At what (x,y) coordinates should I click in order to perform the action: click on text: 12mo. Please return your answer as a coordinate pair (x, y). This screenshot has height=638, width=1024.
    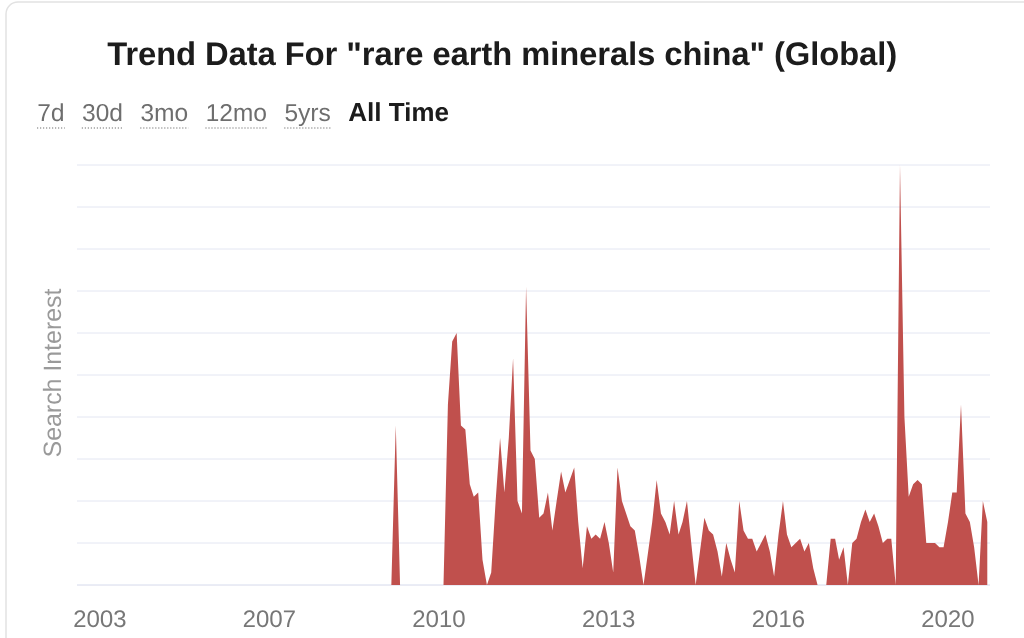
    Looking at the image, I should click on (236, 112).